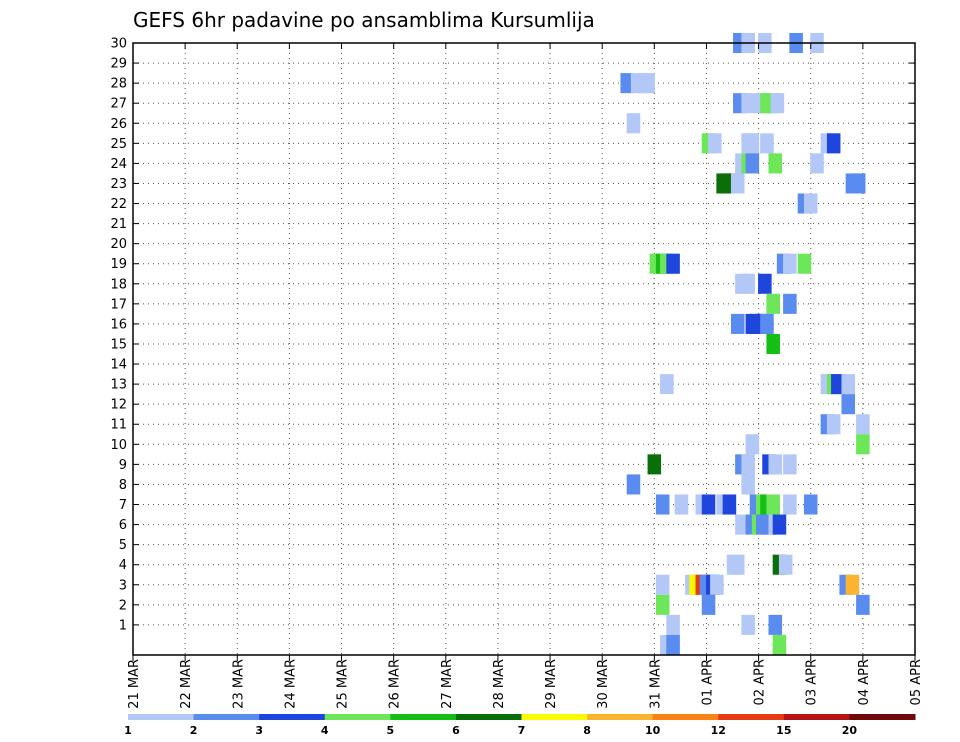  Describe the element at coordinates (118, 104) in the screenshot. I see `y-tick-label: 27` at that location.